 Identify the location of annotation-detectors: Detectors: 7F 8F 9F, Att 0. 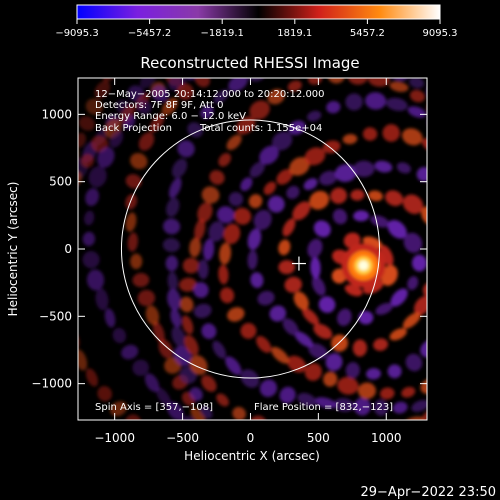
(159, 105).